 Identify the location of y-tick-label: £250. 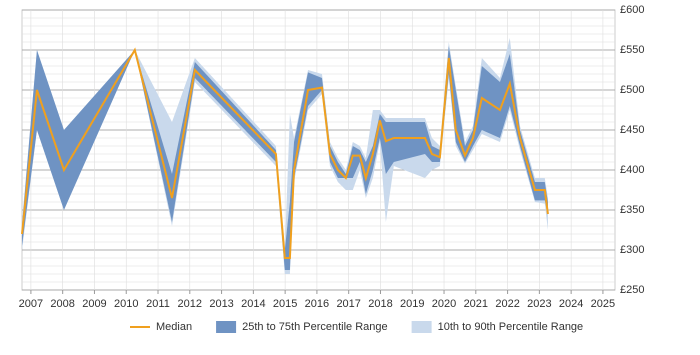
(632, 290).